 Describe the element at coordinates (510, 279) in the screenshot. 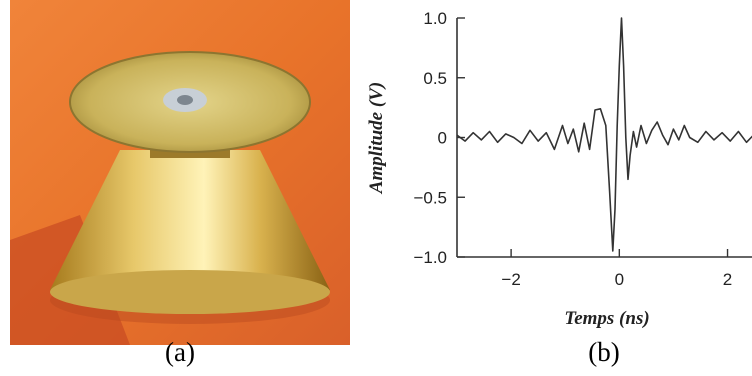

I see `x-tick-label: −2` at that location.